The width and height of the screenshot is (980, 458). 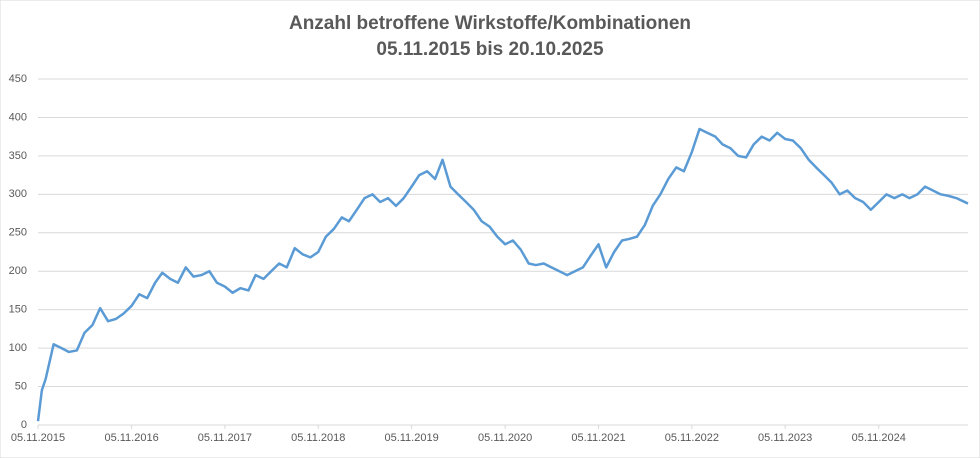 I want to click on y-tick-label: 150, so click(x=18, y=310).